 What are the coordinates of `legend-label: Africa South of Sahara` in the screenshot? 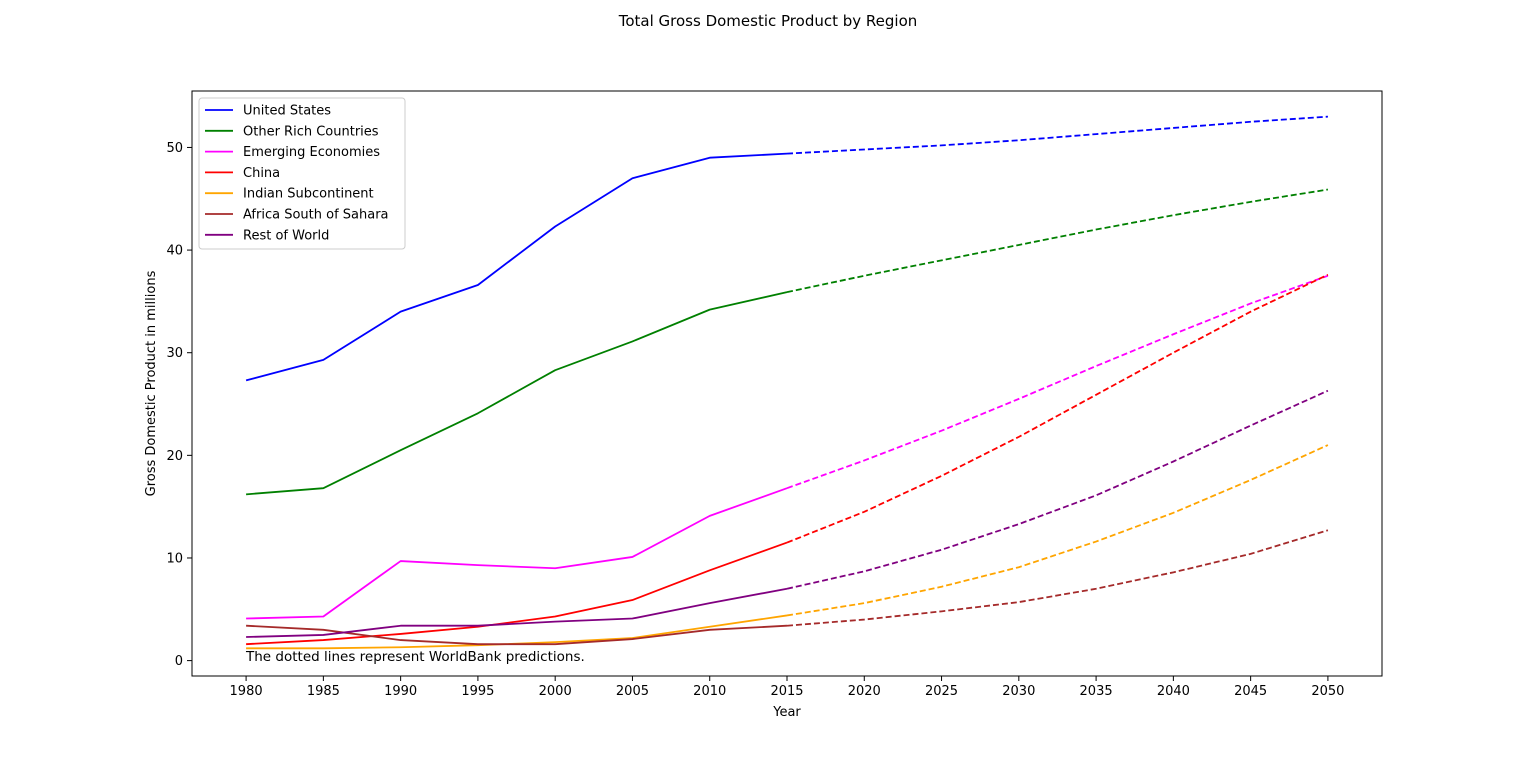 It's located at (316, 215).